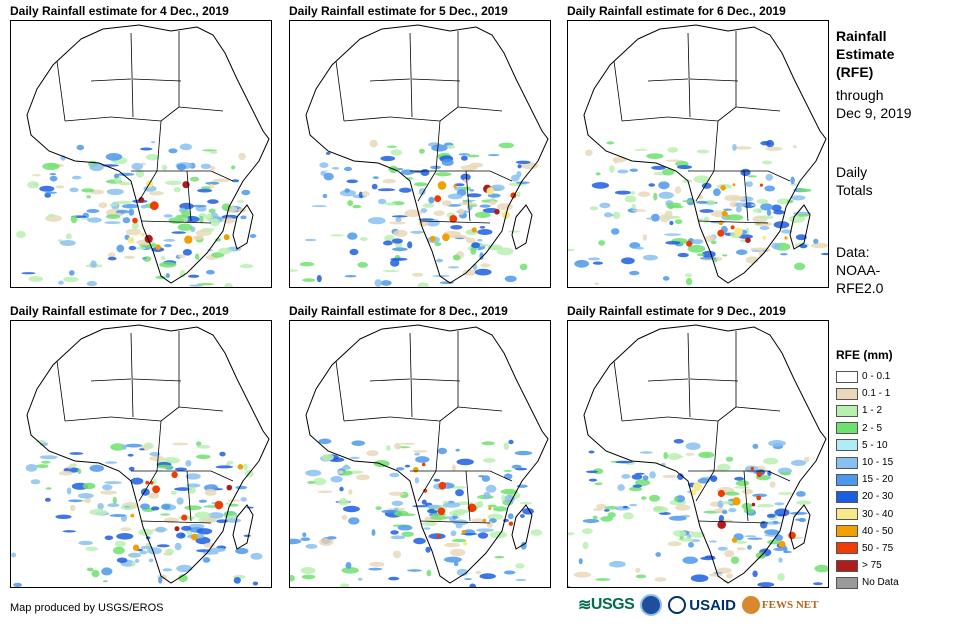 The height and width of the screenshot is (626, 967). Describe the element at coordinates (606, 605) in the screenshot. I see `usgs-logo: ≋ USGS` at that location.